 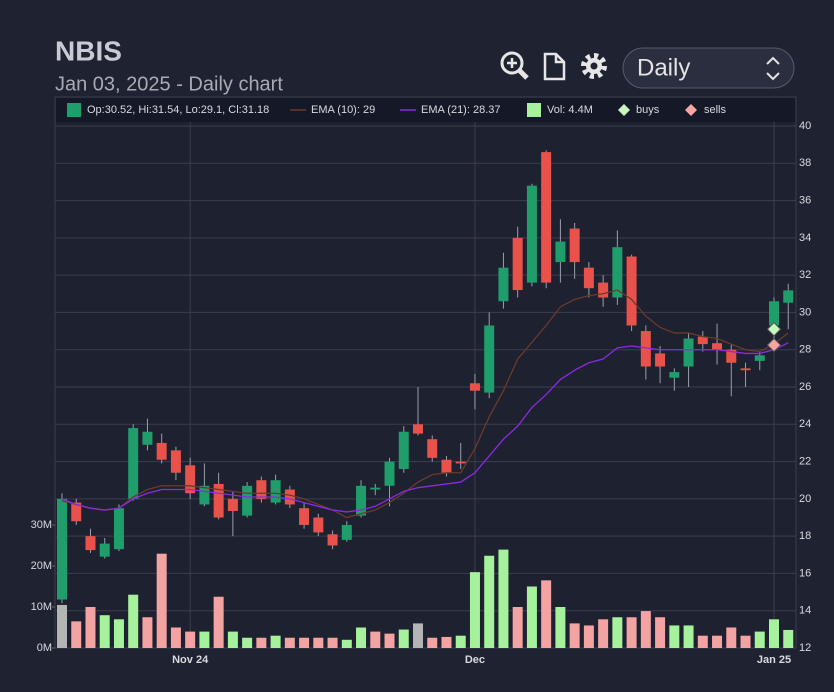 I want to click on y-tick-label: 34, so click(x=805, y=238).